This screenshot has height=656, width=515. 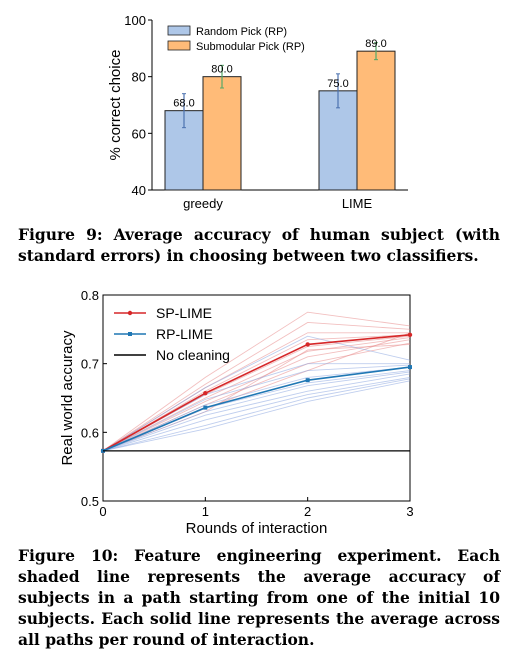 What do you see at coordinates (184, 313) in the screenshot?
I see `legend-label: SP-LIME` at bounding box center [184, 313].